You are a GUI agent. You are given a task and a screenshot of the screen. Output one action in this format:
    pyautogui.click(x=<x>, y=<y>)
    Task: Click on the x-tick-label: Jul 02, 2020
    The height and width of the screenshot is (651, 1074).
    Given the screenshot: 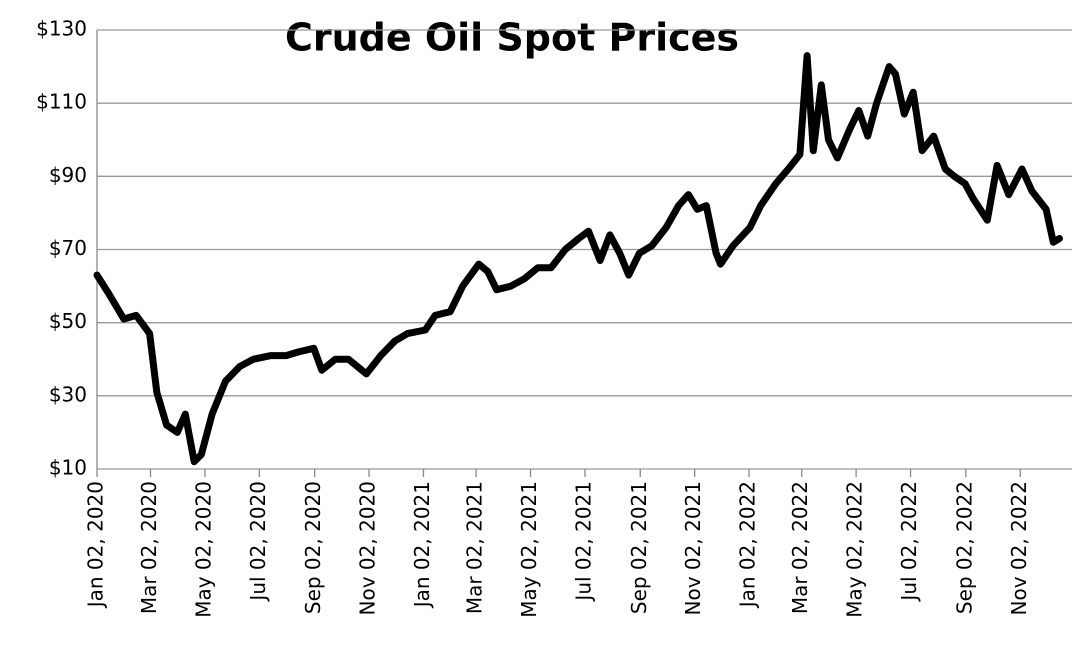 What is the action you would take?
    pyautogui.click(x=258, y=542)
    